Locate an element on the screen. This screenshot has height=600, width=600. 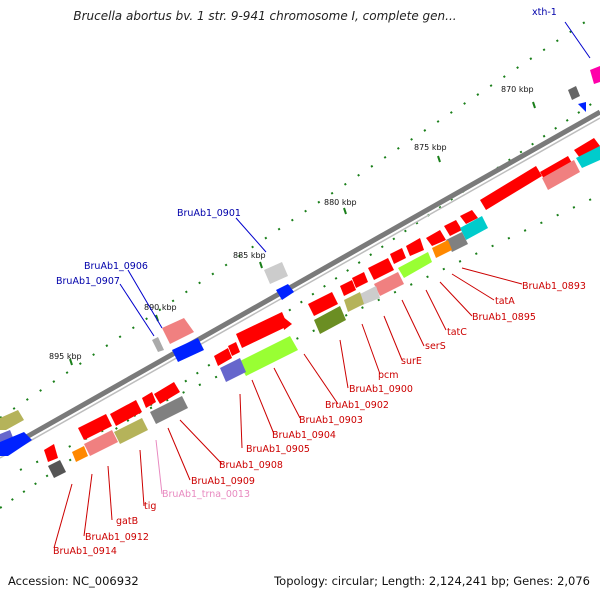
gene-pcm-olive is located at coordinates (354, 302).